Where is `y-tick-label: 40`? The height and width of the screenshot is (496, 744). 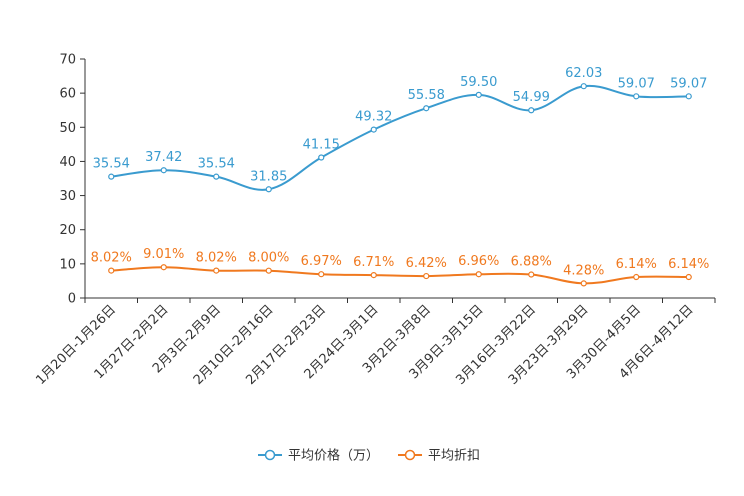
y-tick-label: 40 is located at coordinates (67, 162).